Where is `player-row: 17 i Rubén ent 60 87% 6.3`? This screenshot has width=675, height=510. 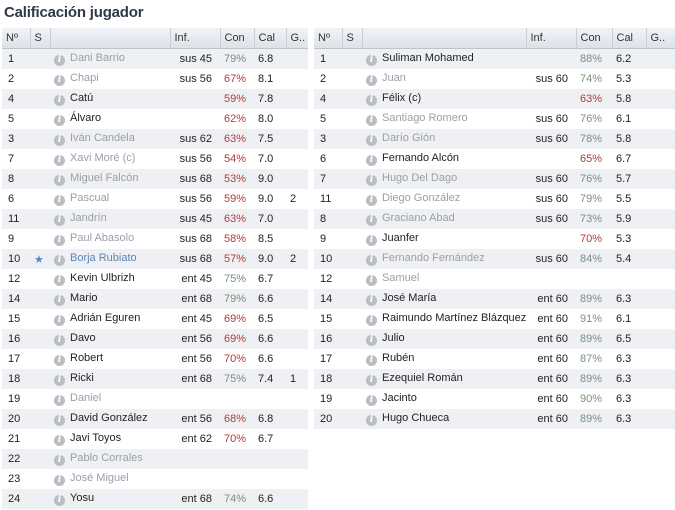
player-row: 17 i Rubén ent 60 87% 6.3 is located at coordinates (494, 359).